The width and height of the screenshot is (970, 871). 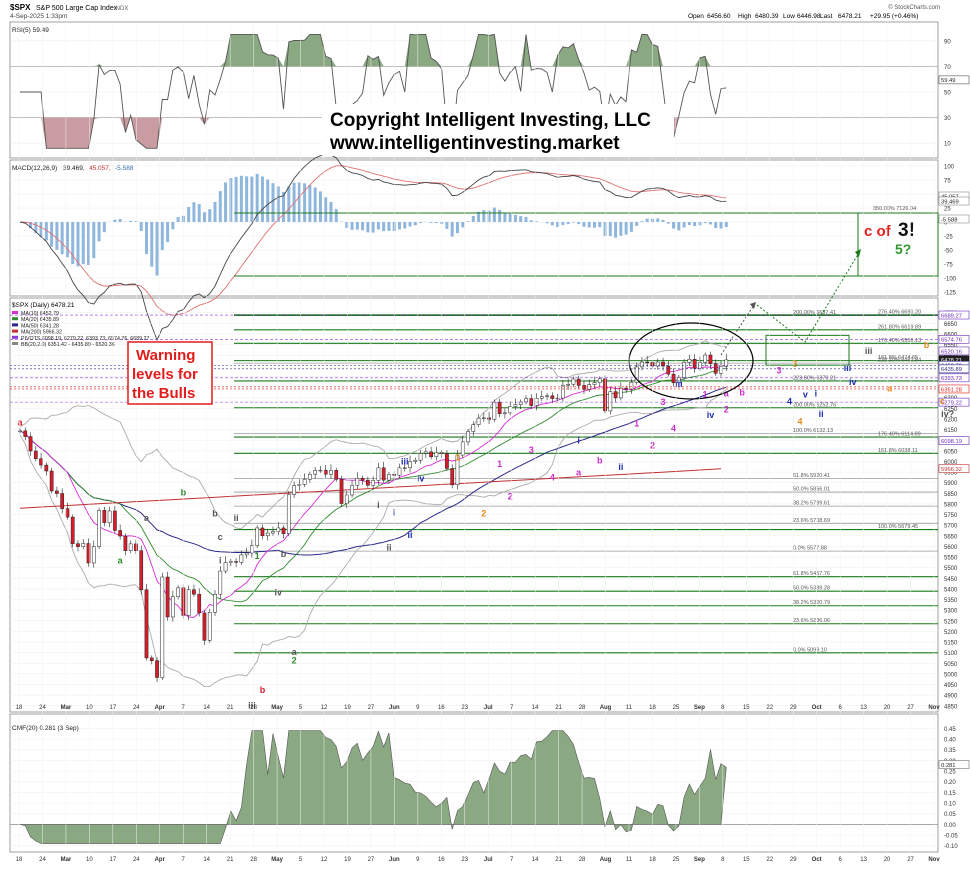 I want to click on cmf-tick-label: 0.25, so click(x=950, y=773).